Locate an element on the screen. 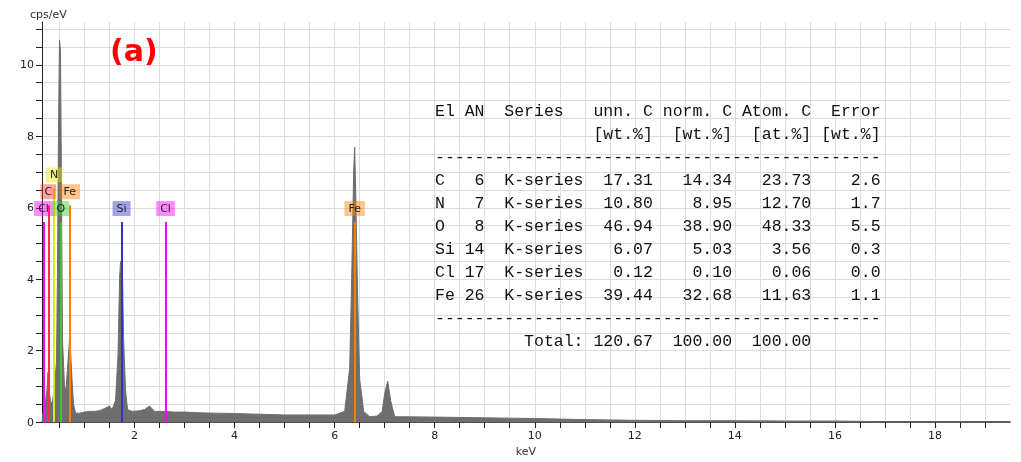 This screenshot has height=462, width=1021. chart-title: (a) is located at coordinates (134, 50).